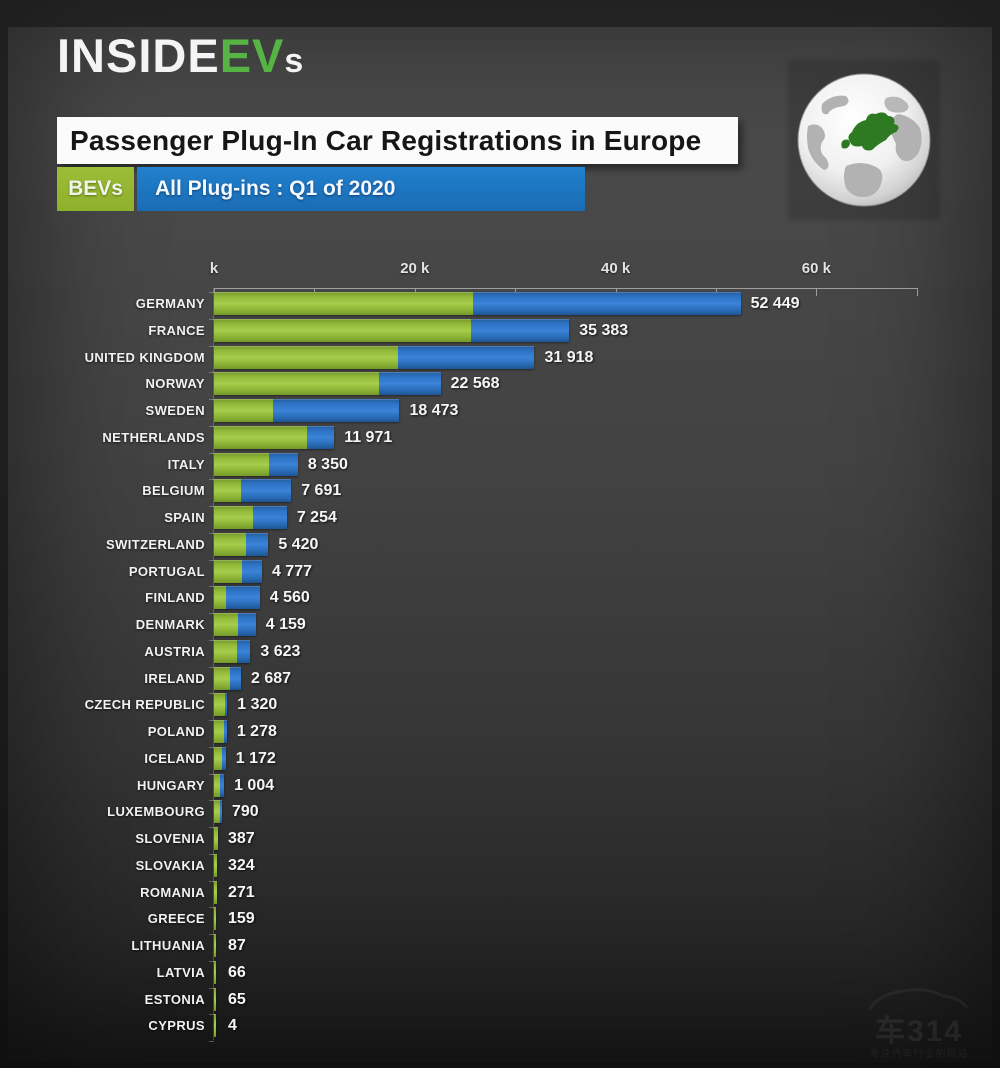  I want to click on country-label: FRANCE, so click(176, 330).